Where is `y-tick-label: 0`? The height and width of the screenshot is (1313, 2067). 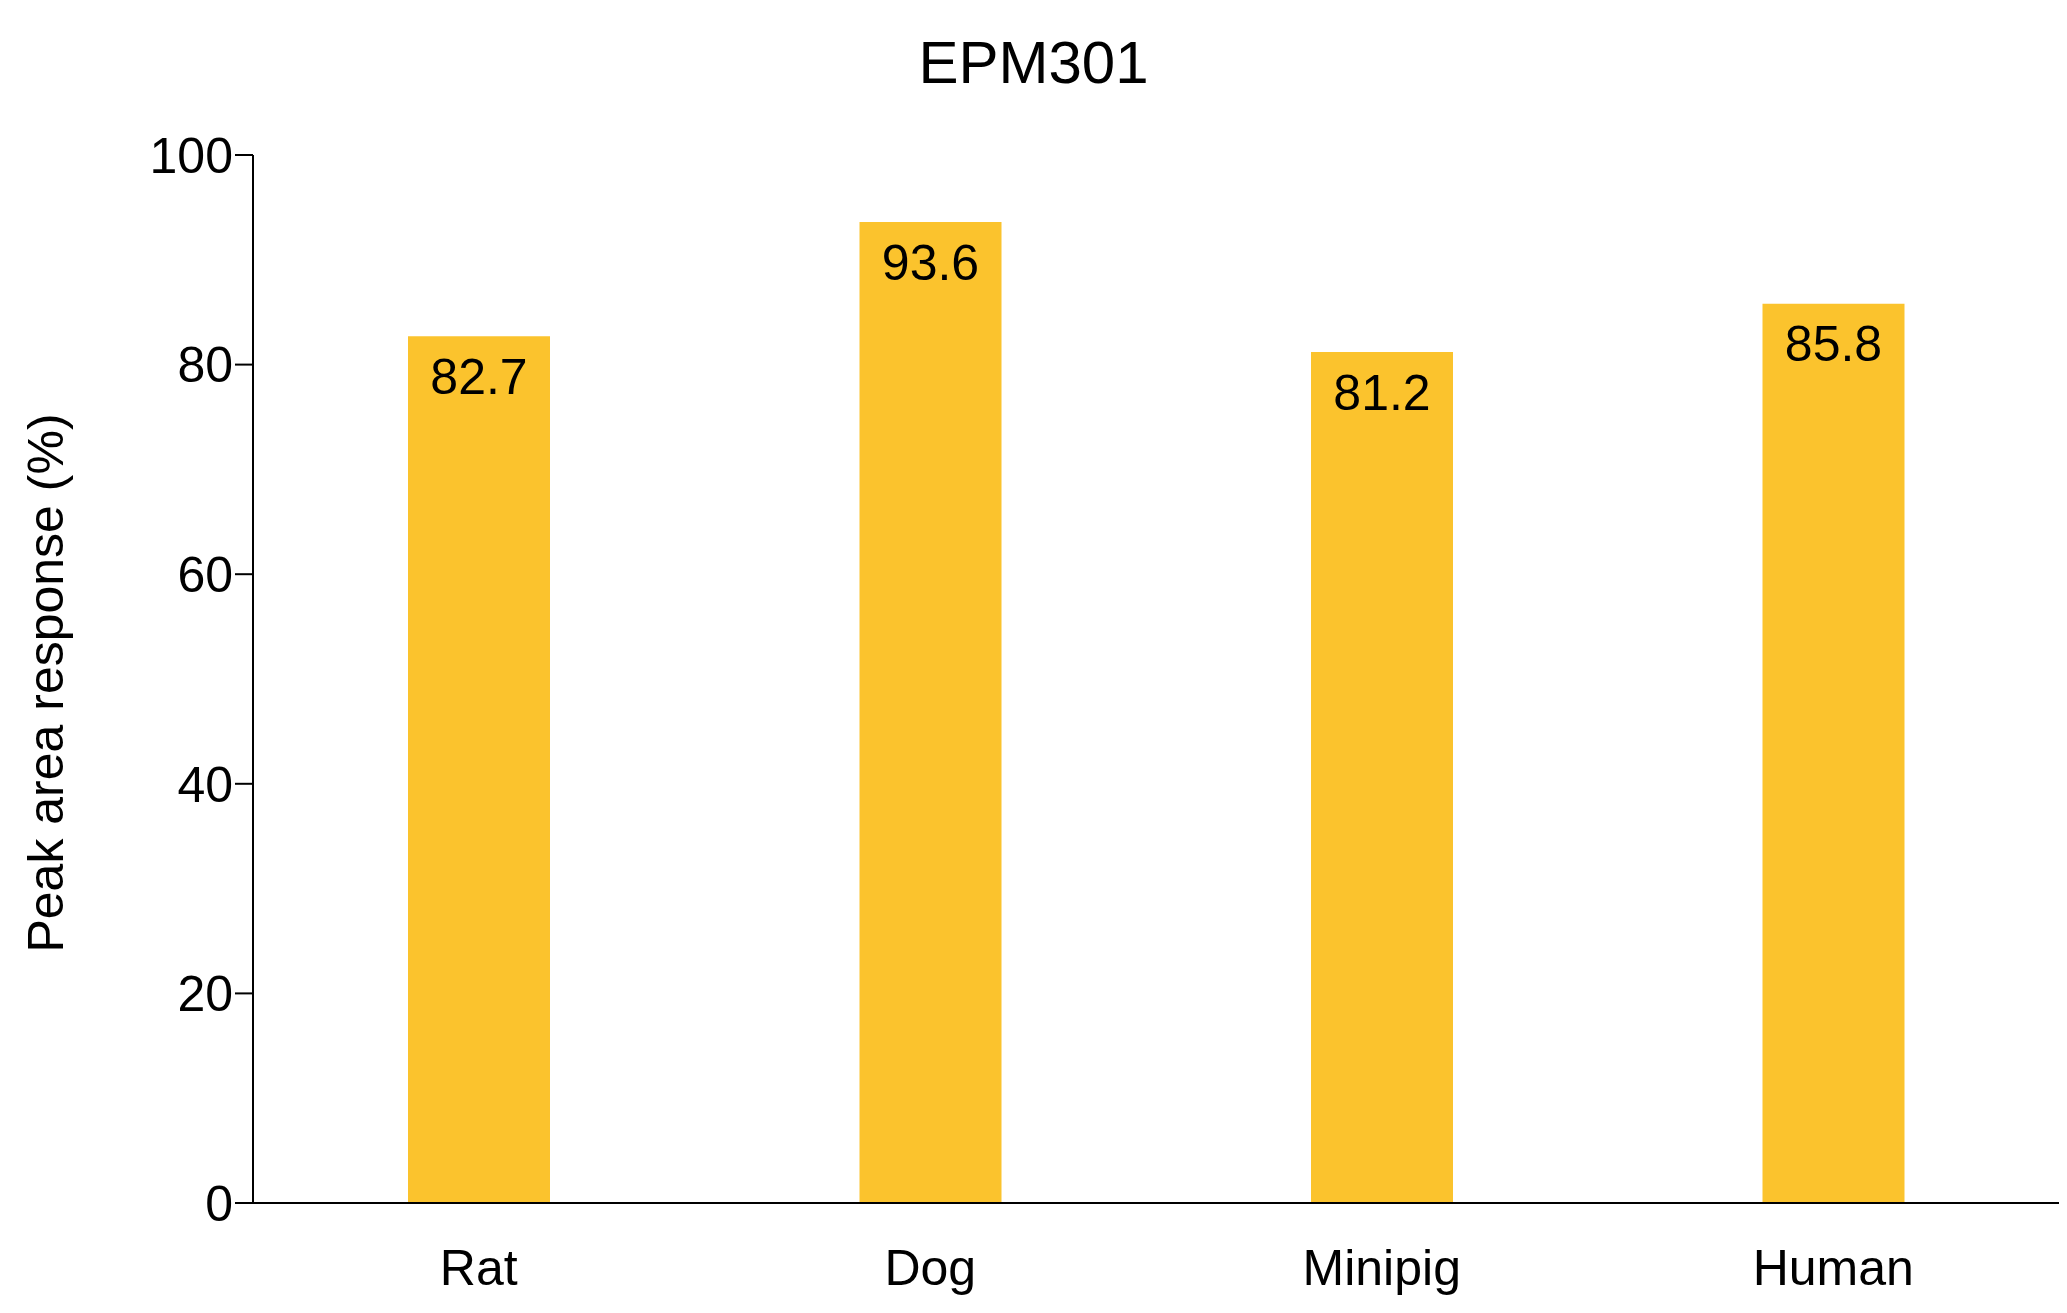 y-tick-label: 0 is located at coordinates (219, 1203).